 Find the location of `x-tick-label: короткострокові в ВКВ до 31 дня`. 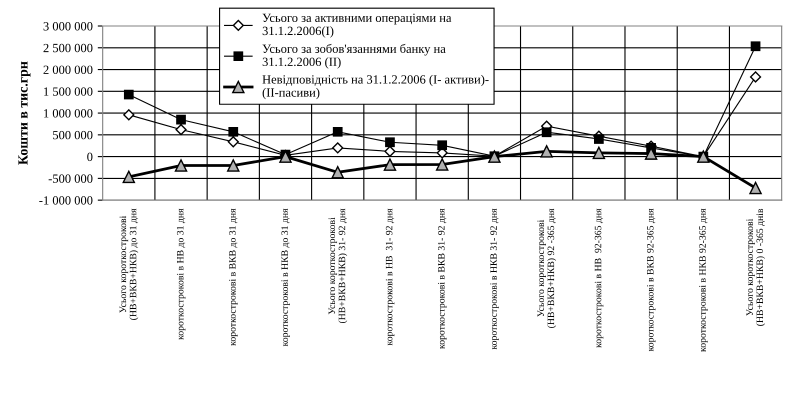

x-tick-label: короткострокові в ВКВ до 31 дня is located at coordinates (233, 277).